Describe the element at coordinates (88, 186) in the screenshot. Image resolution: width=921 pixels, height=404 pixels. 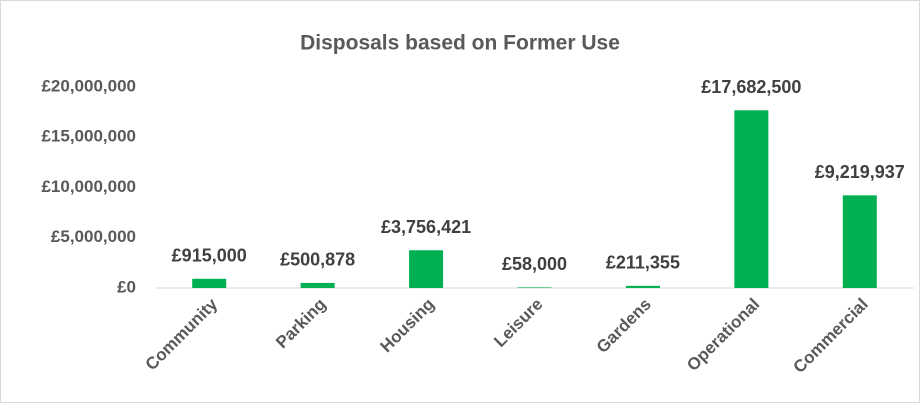
I see `y-tick-label: £10,000,000` at that location.